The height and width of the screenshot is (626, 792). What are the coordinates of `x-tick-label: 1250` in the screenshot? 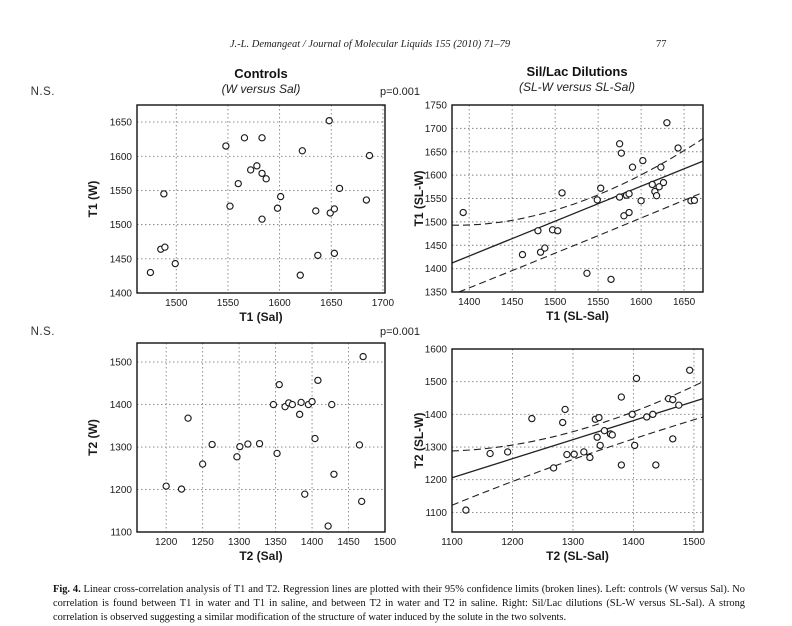 It's located at (203, 542).